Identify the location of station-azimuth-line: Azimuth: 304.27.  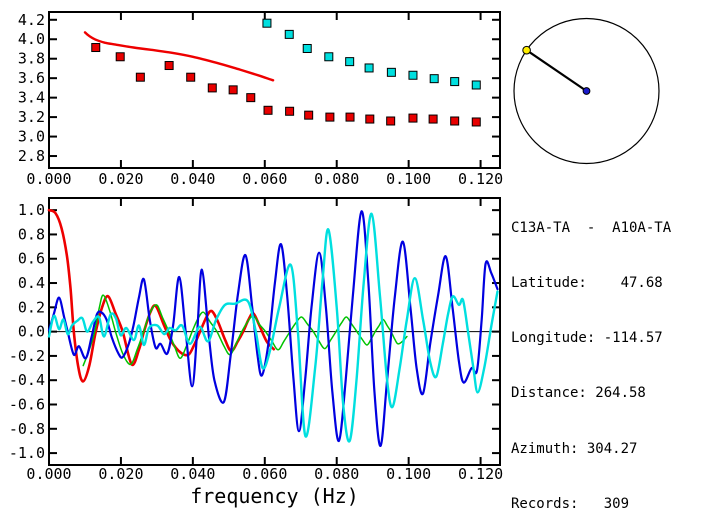
(574, 448).